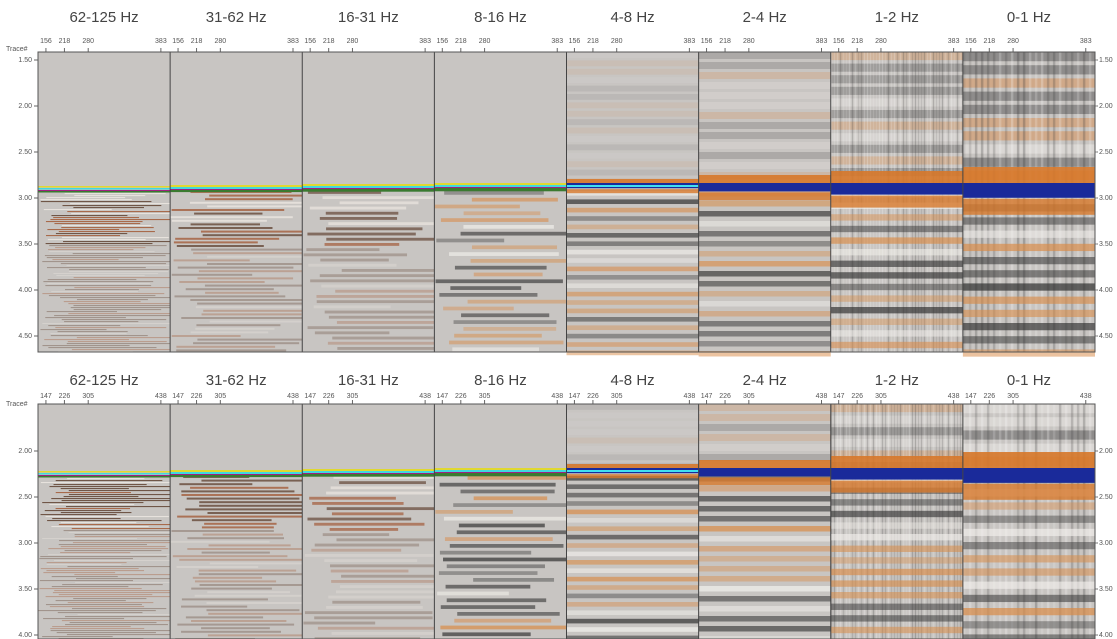 Image resolution: width=1117 pixels, height=639 pixels. Describe the element at coordinates (25, 198) in the screenshot. I see `time-tick-label: 3.00` at that location.